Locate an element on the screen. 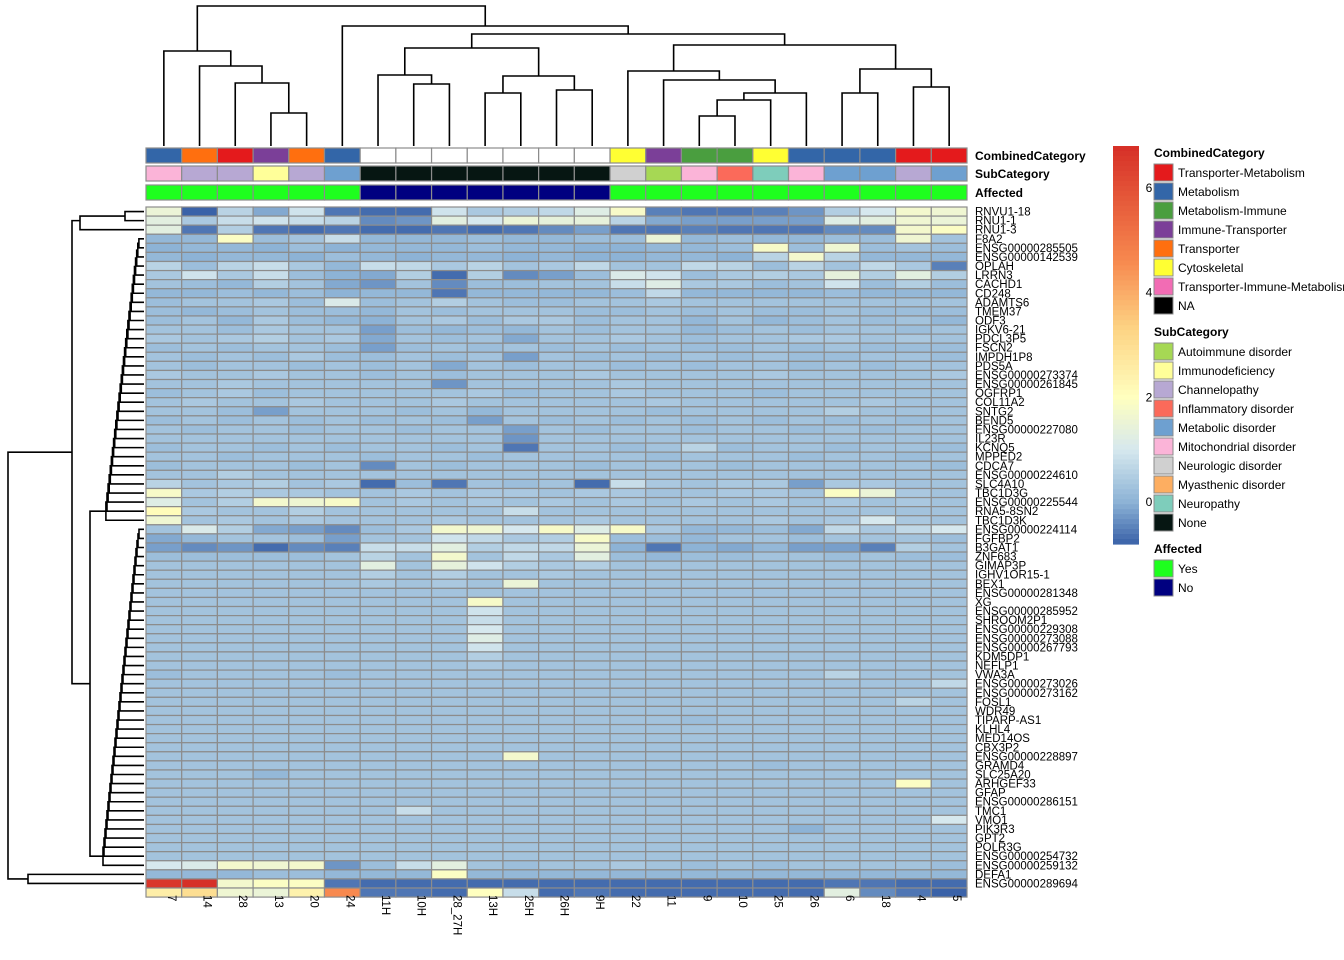 The image size is (1344, 960). legend-label: Neuropathy is located at coordinates (1209, 504).